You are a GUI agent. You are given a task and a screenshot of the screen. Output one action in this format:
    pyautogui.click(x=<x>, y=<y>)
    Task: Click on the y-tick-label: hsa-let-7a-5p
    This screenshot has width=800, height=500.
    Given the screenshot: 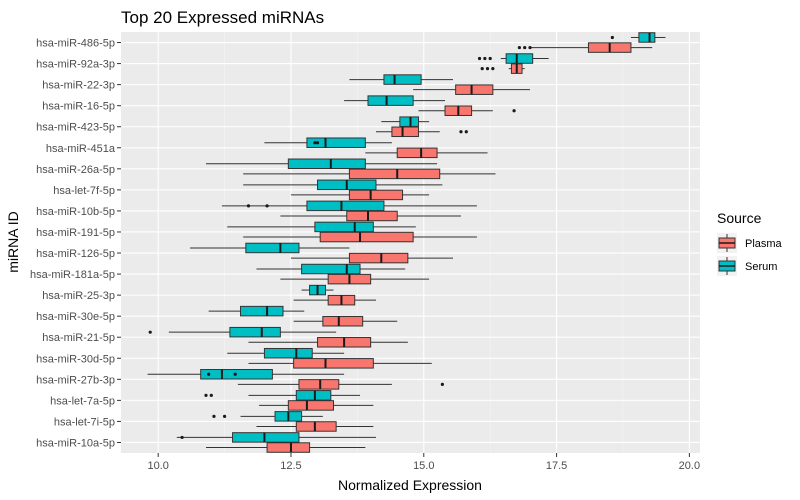 What is the action you would take?
    pyautogui.click(x=82, y=401)
    